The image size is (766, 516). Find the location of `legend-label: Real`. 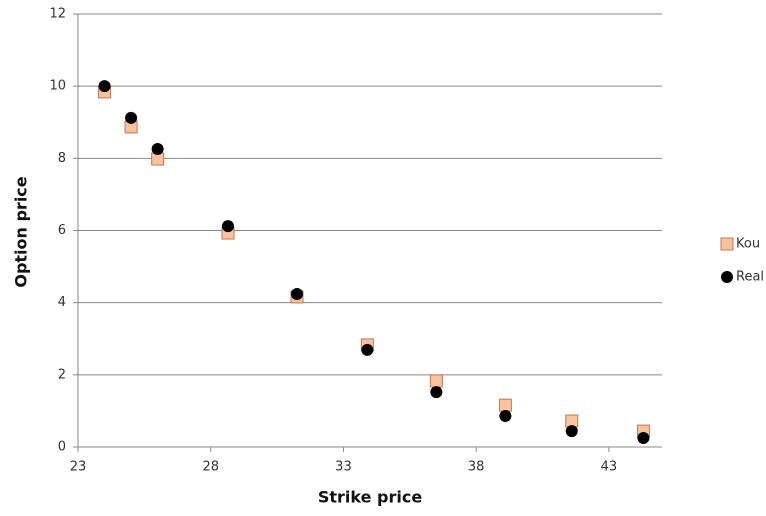

legend-label: Real is located at coordinates (750, 277).